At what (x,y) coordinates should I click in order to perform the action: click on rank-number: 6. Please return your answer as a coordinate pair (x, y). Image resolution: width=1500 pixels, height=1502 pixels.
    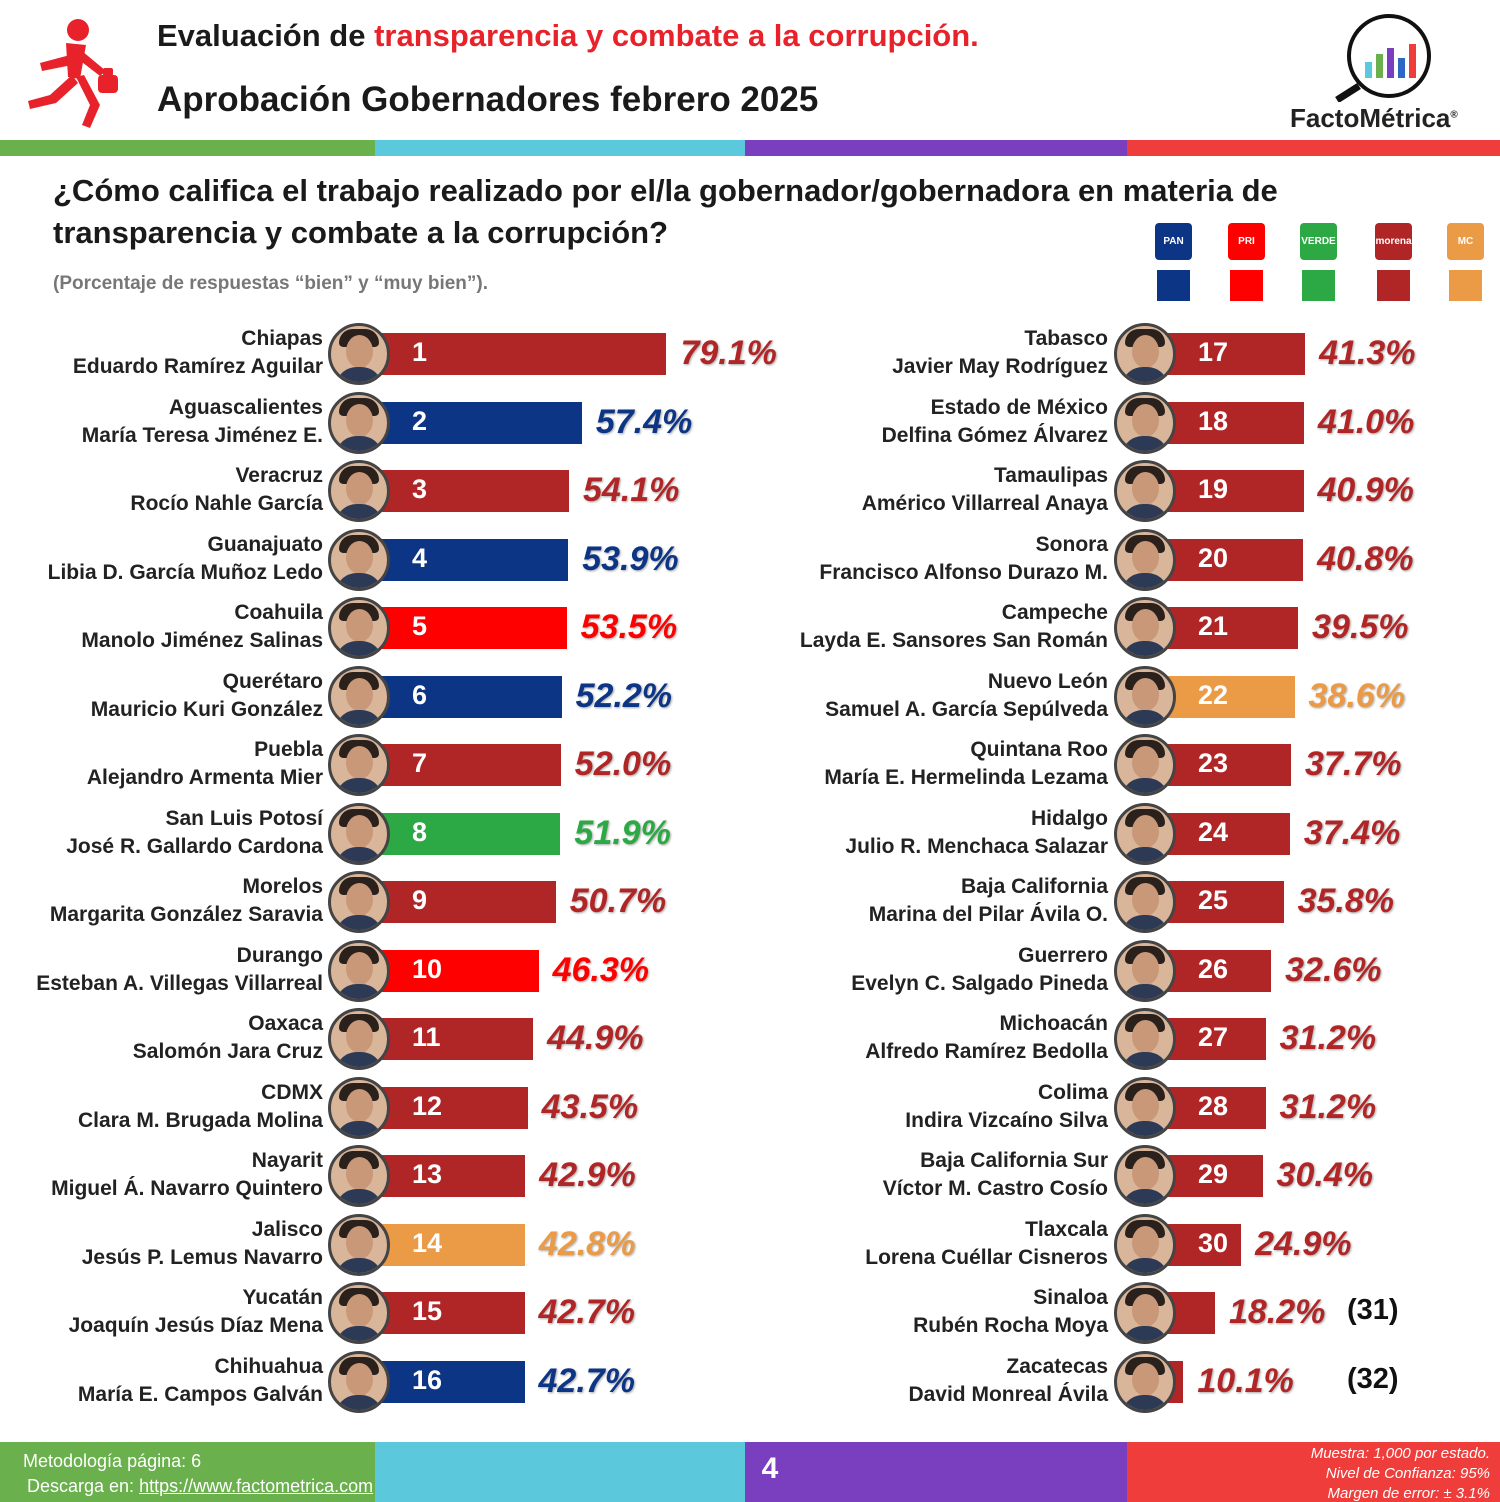
    Looking at the image, I should click on (420, 694).